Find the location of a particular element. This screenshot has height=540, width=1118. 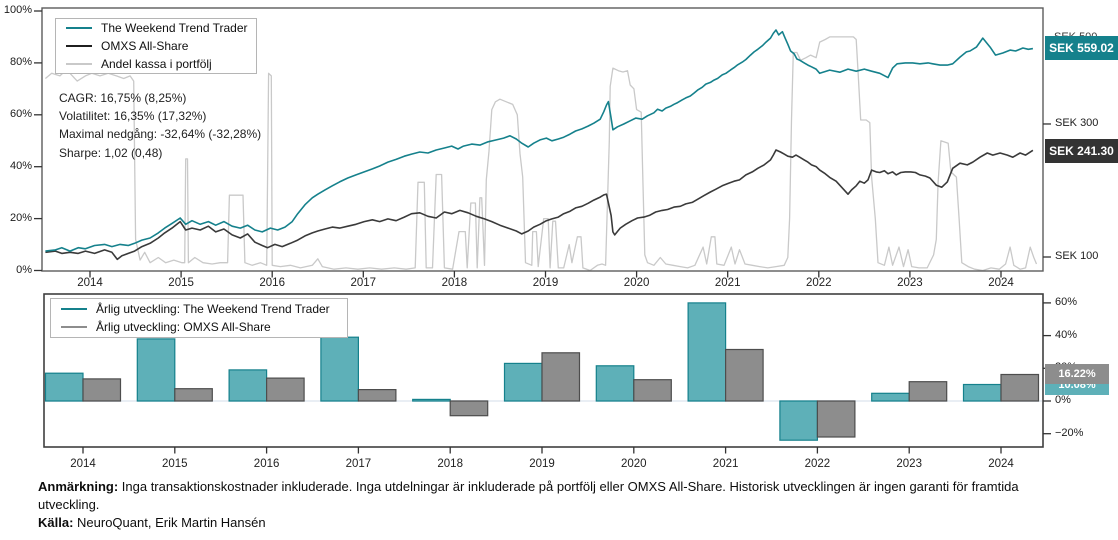

annual-bar-twtt-2021 is located at coordinates (707, 352).